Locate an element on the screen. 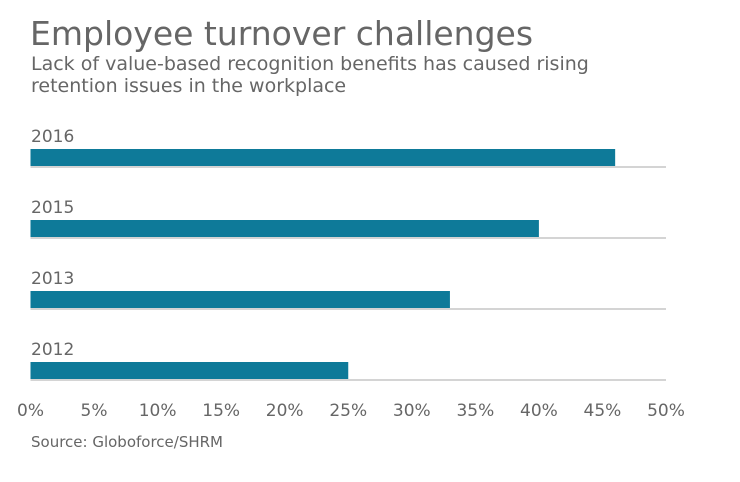  category-label: 2012 is located at coordinates (52, 350).